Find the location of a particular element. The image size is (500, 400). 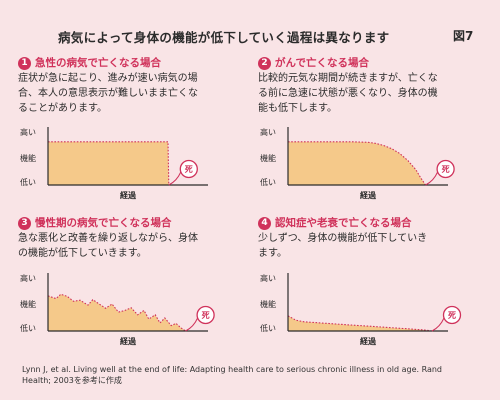

panel-number-badge: 2 is located at coordinates (264, 63).